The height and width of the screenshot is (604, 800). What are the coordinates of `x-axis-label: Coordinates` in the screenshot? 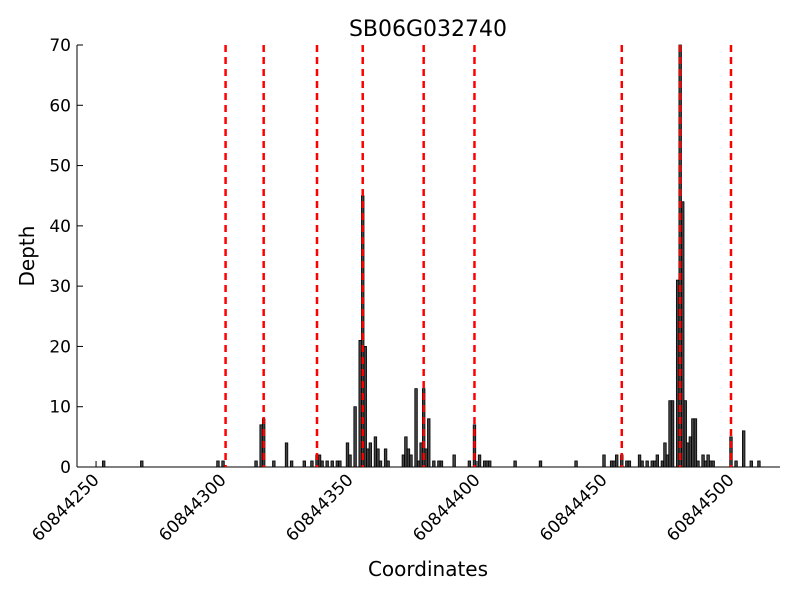 It's located at (428, 569).